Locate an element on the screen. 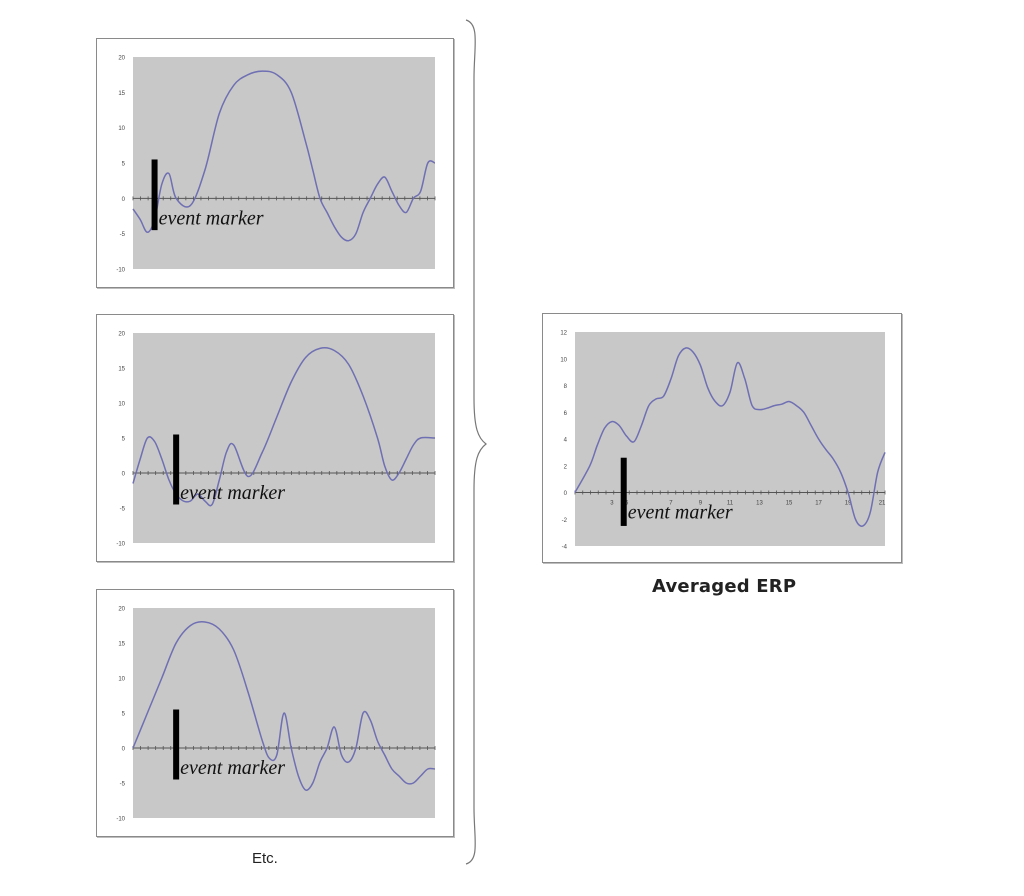 This screenshot has height=896, width=1024. y-tick-label: -2 is located at coordinates (565, 521).